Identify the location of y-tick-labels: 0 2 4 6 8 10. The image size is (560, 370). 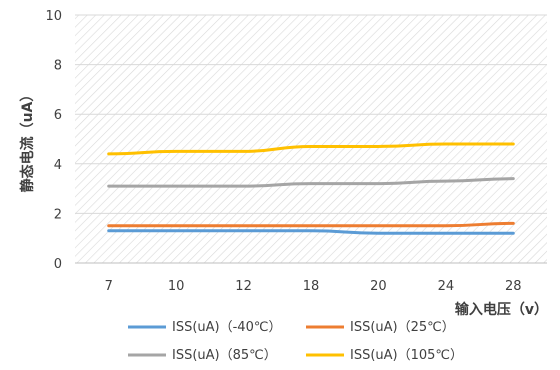
(53, 140).